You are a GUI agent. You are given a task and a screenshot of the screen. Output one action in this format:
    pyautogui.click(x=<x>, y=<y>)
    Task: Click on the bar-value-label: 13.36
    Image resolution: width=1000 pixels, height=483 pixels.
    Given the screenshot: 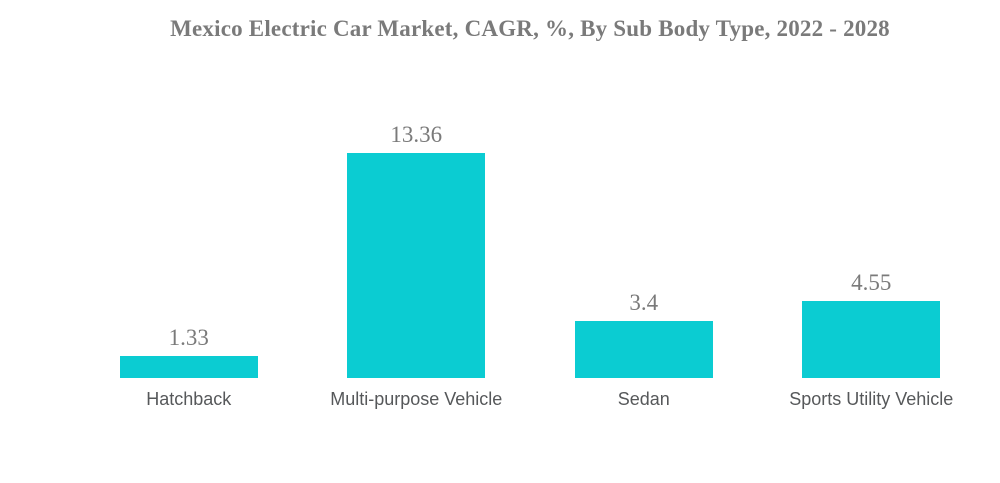 What is the action you would take?
    pyautogui.click(x=416, y=134)
    